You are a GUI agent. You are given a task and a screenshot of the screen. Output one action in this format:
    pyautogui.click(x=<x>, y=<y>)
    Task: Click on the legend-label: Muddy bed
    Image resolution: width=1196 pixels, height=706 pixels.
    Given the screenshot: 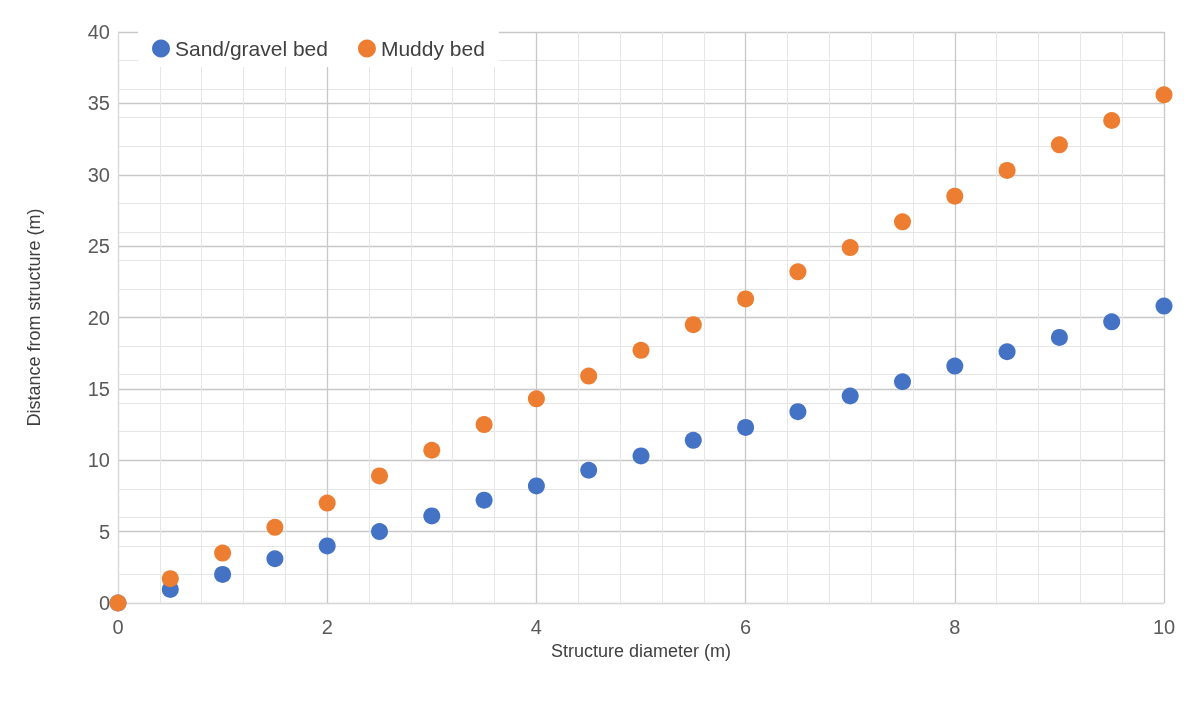 What is the action you would take?
    pyautogui.click(x=432, y=48)
    